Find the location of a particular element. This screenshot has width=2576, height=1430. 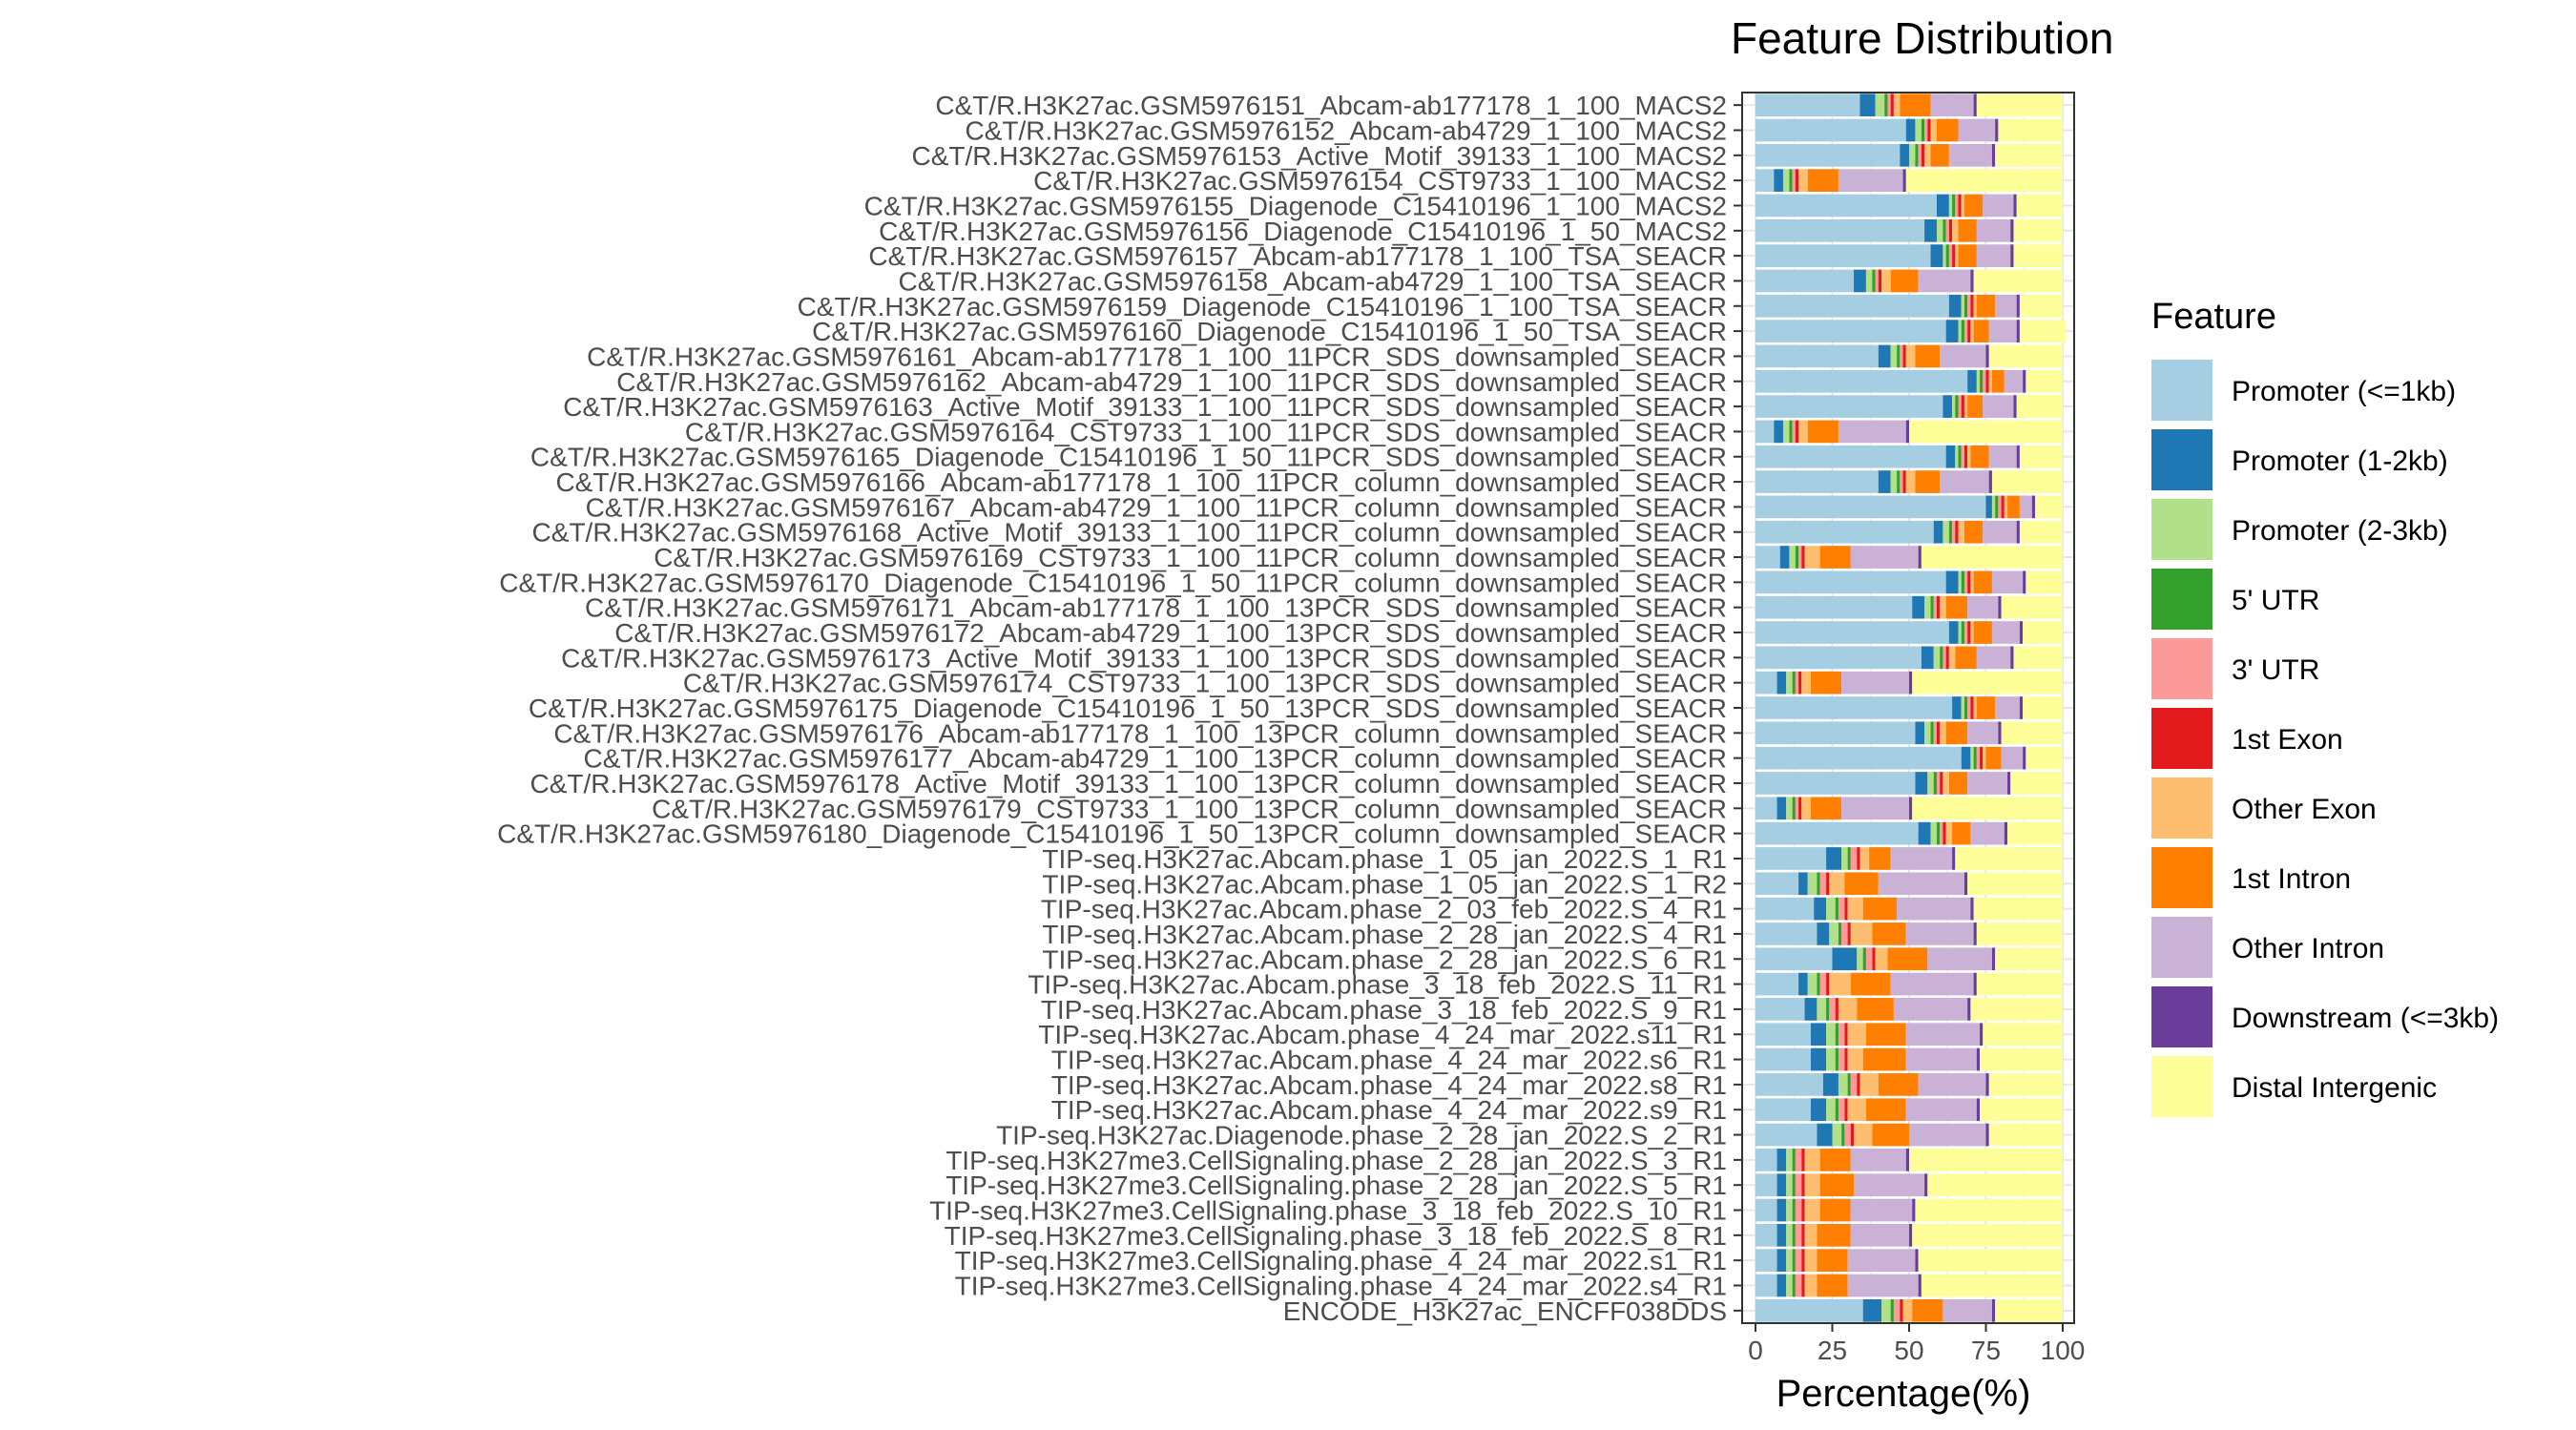

legend-item: Promoter (2-3kb) is located at coordinates (2299, 529).